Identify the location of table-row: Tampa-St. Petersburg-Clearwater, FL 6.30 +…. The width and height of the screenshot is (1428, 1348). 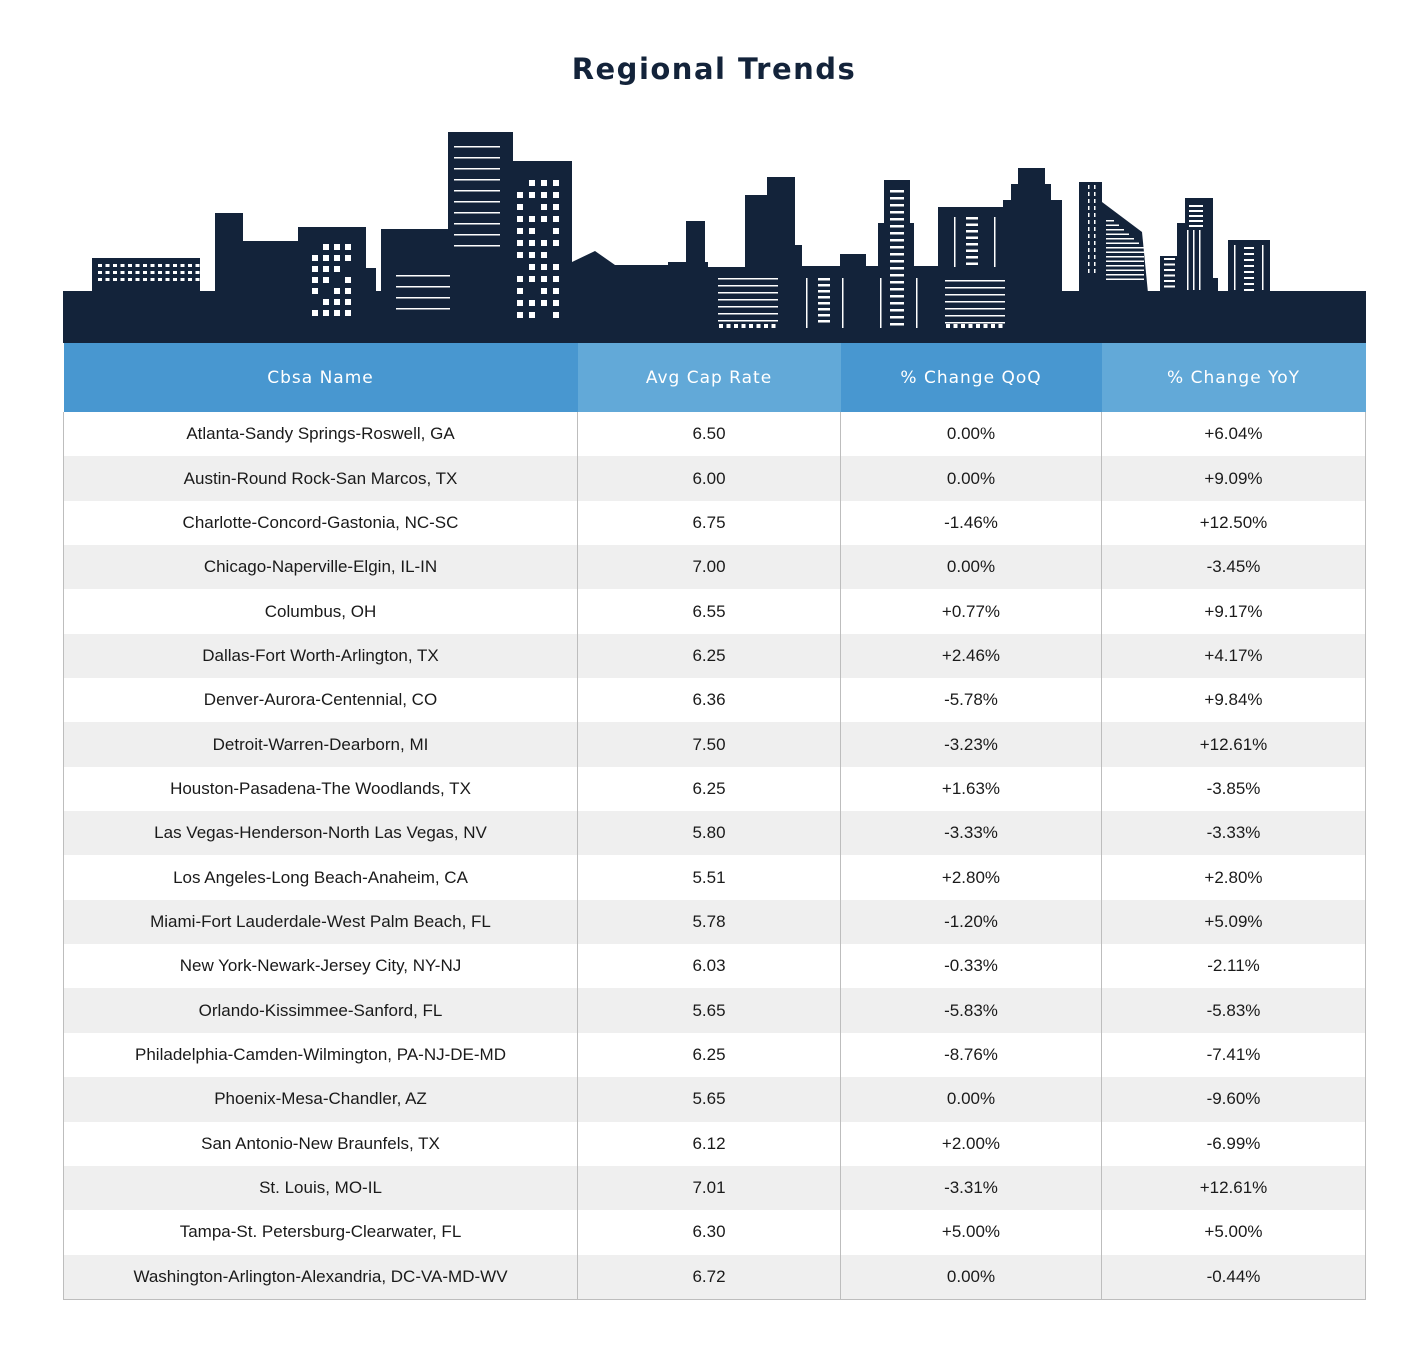
(714, 1232).